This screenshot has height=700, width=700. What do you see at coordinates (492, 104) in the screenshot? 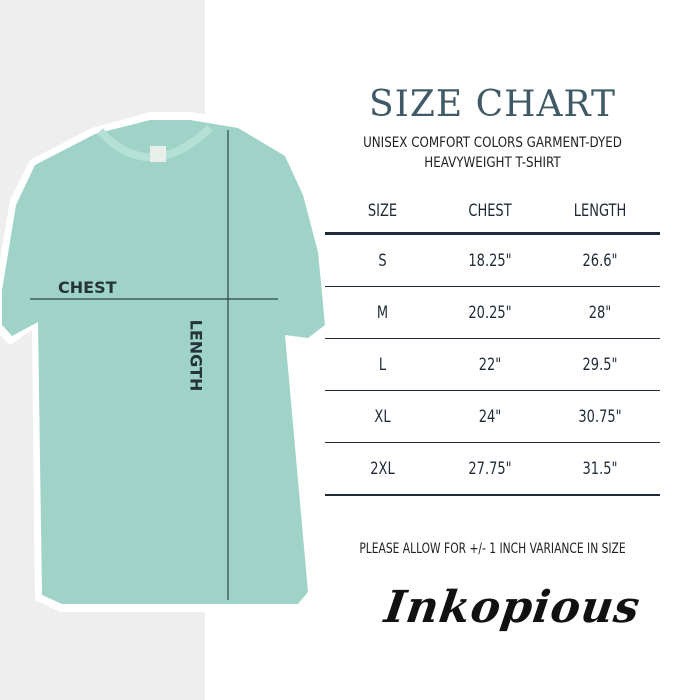
I see `page-title: SIZE CHART` at bounding box center [492, 104].